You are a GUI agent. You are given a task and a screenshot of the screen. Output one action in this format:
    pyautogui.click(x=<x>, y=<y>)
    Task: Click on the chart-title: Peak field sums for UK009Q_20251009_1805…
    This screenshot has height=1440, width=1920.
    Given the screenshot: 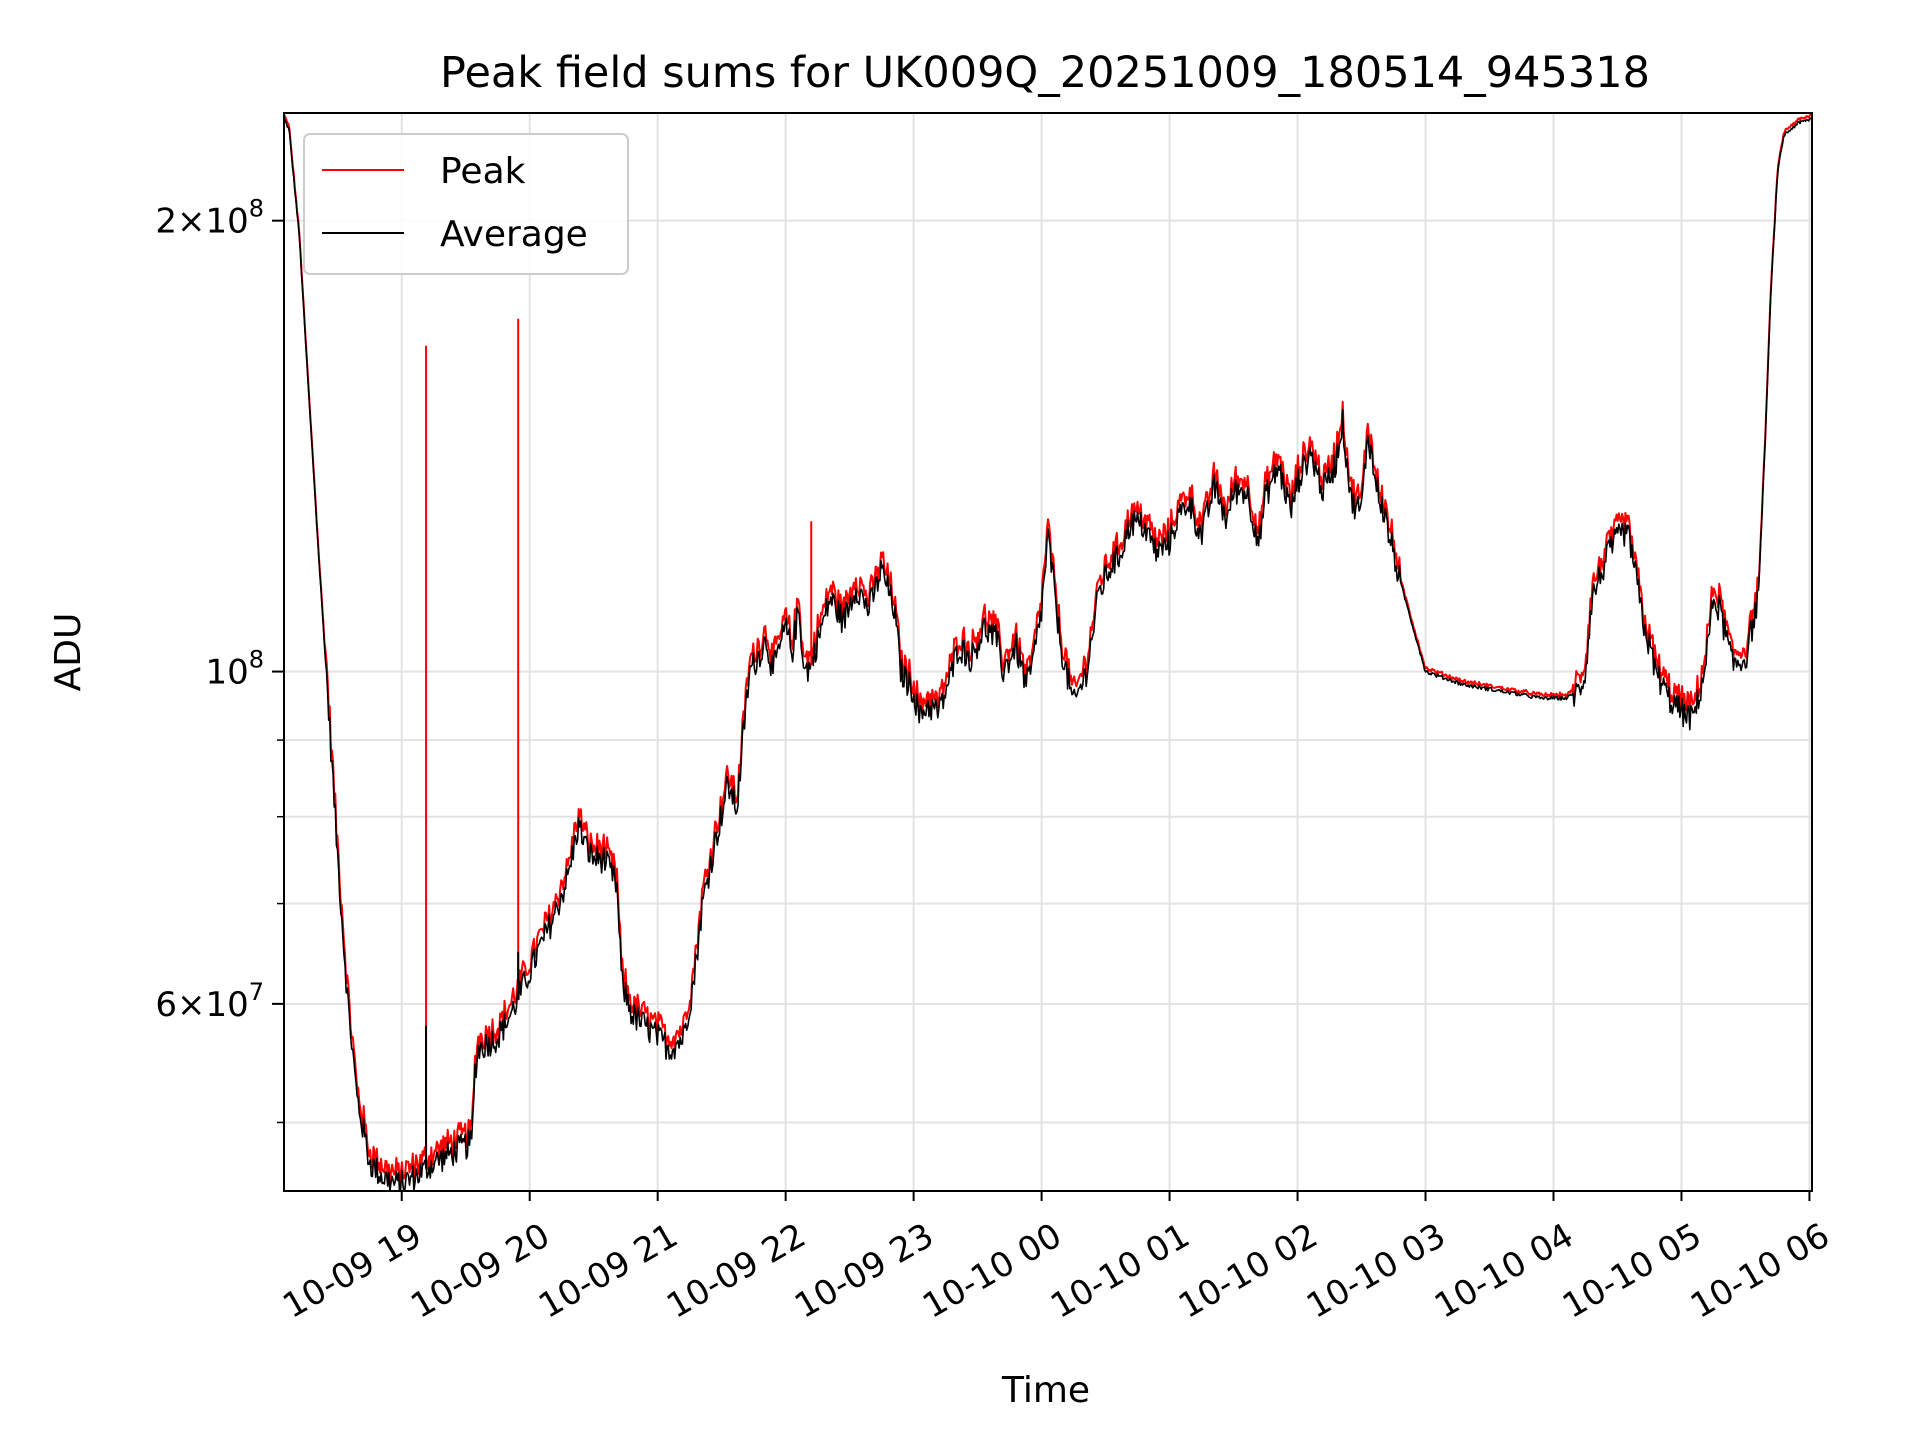 What is the action you would take?
    pyautogui.click(x=1045, y=73)
    